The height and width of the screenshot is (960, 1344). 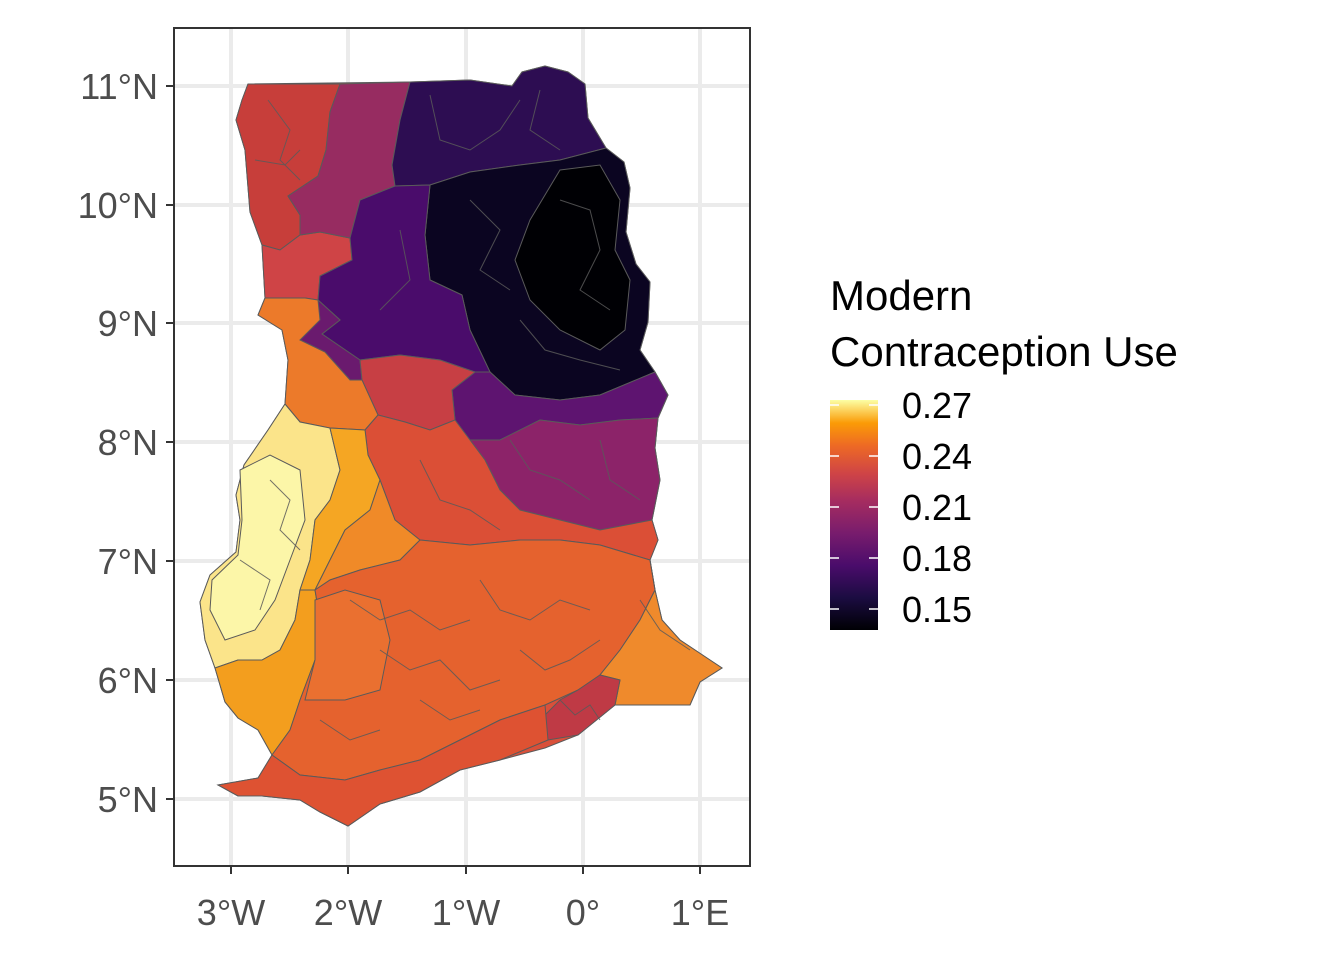 What do you see at coordinates (257, 547) in the screenshot?
I see `region-far-west-core` at bounding box center [257, 547].